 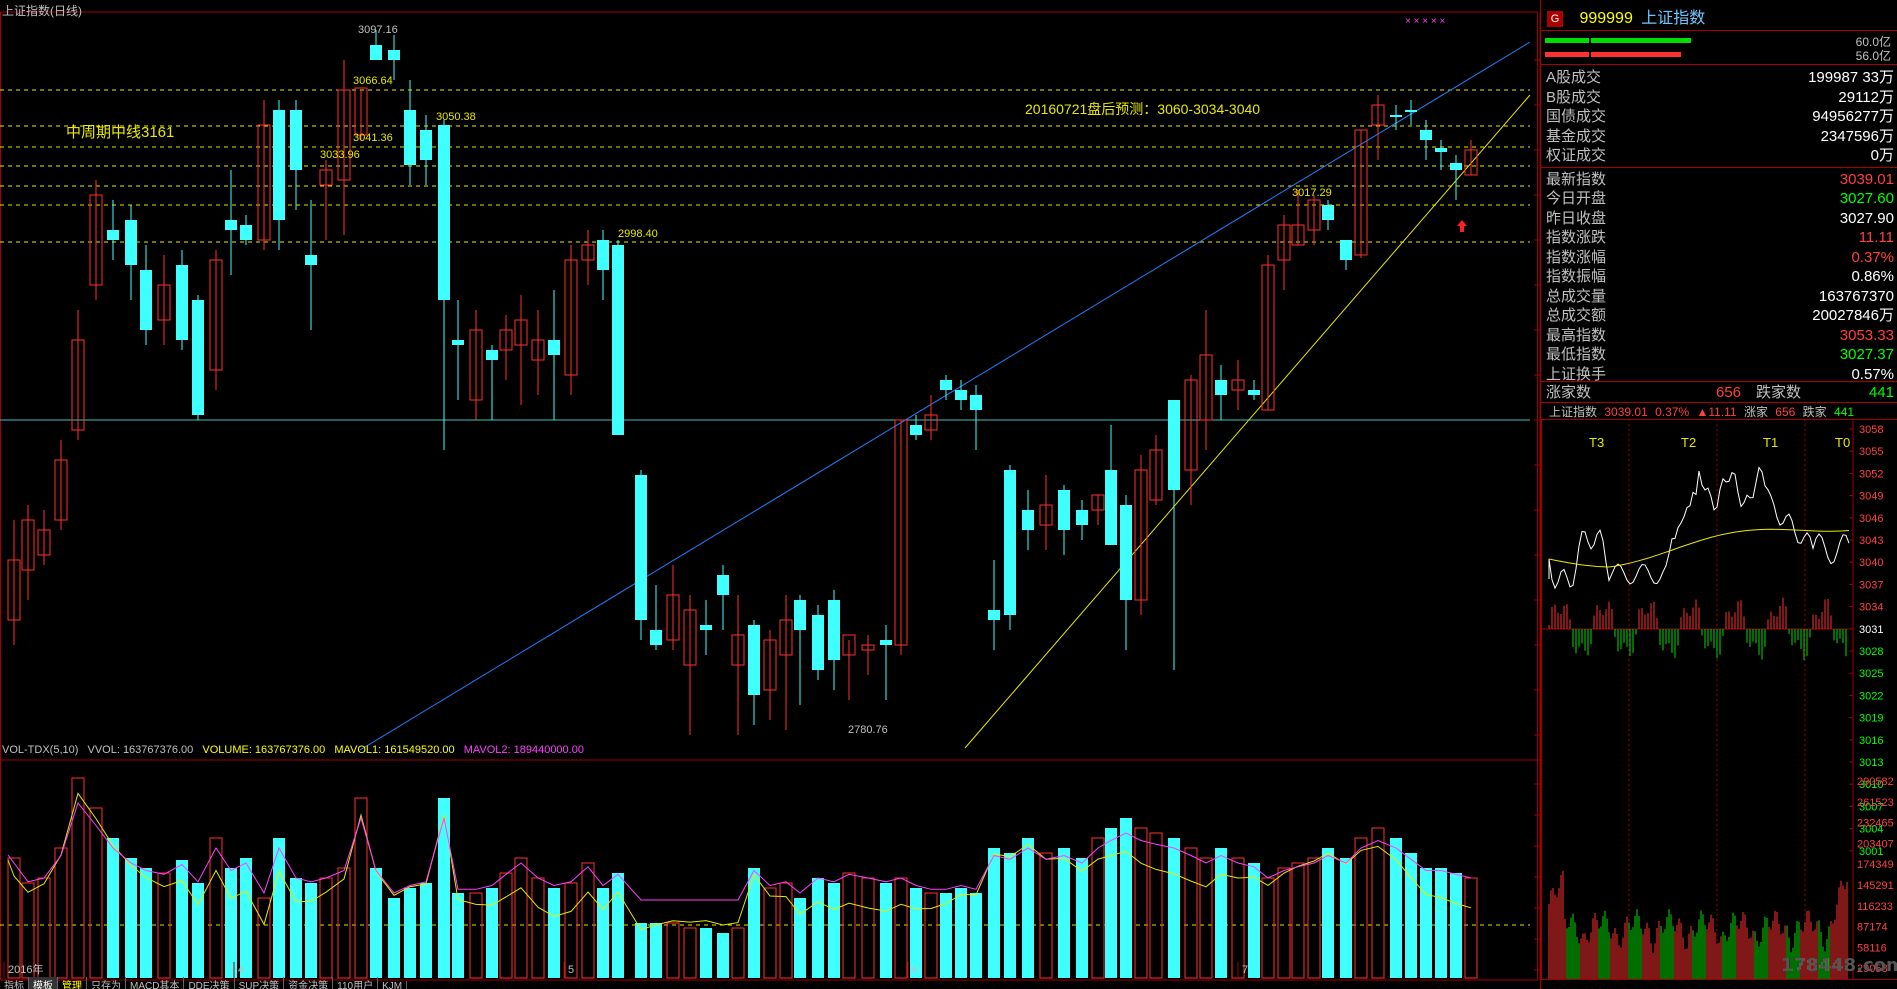 I want to click on x-axis-label: 2016年, so click(x=25, y=969).